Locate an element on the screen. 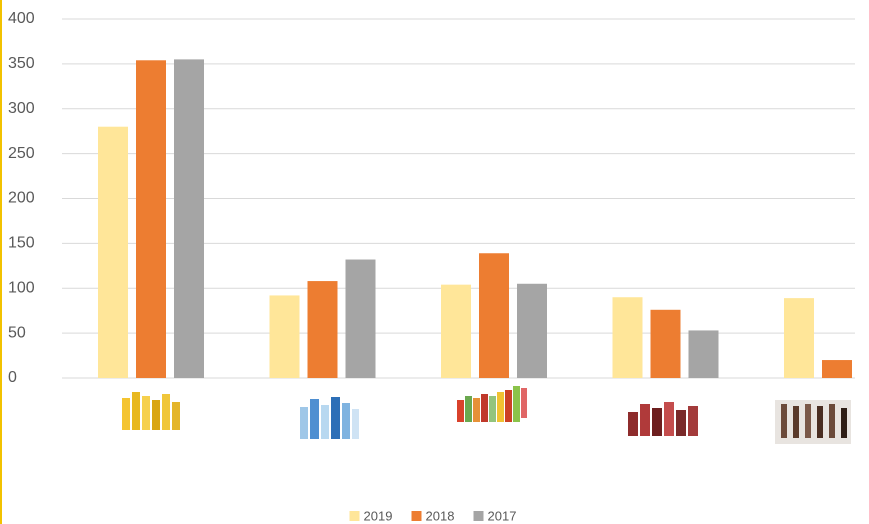 The width and height of the screenshot is (869, 524). y-tick-label: 300 is located at coordinates (21, 108).